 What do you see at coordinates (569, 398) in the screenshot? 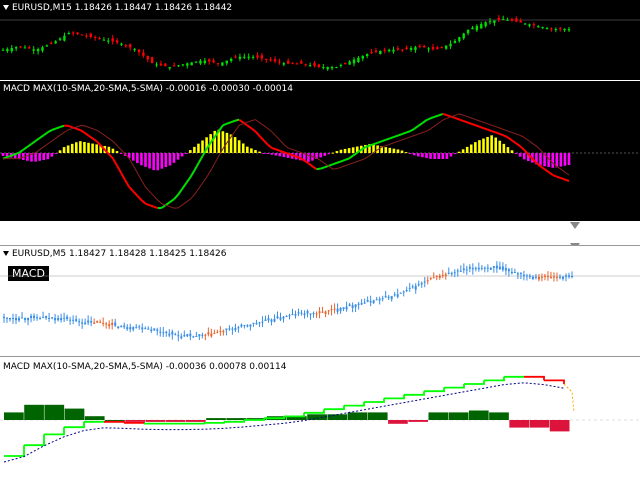
I see `projection-line` at bounding box center [569, 398].